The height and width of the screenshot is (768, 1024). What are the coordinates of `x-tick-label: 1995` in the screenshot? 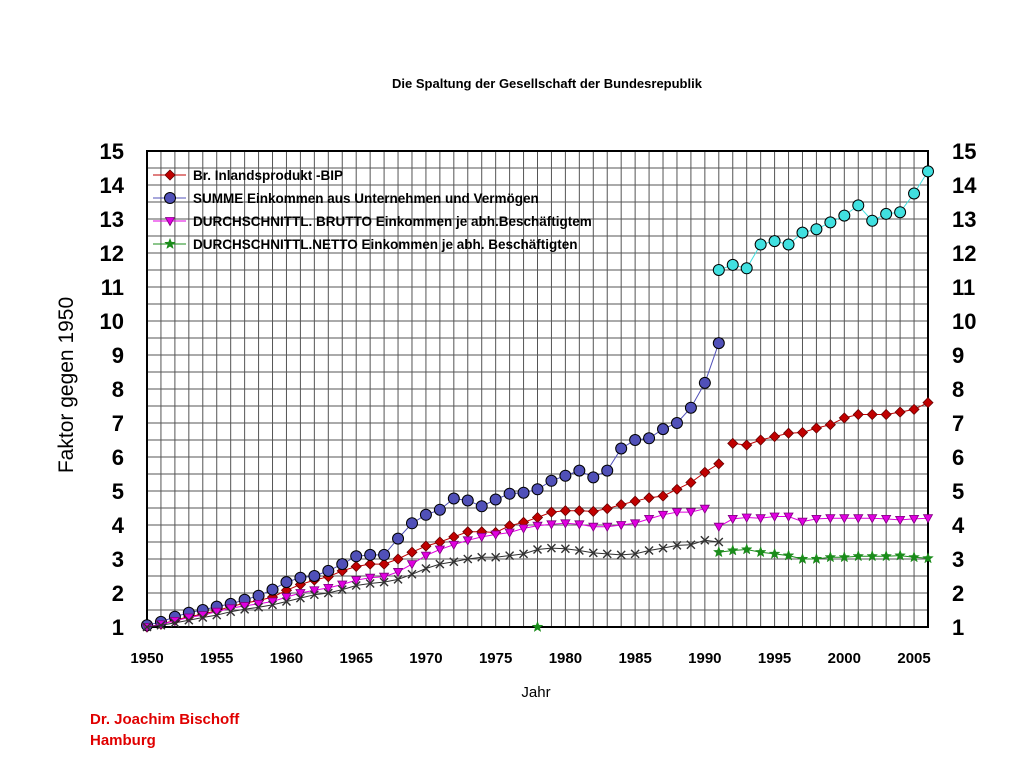 It's located at (774, 658).